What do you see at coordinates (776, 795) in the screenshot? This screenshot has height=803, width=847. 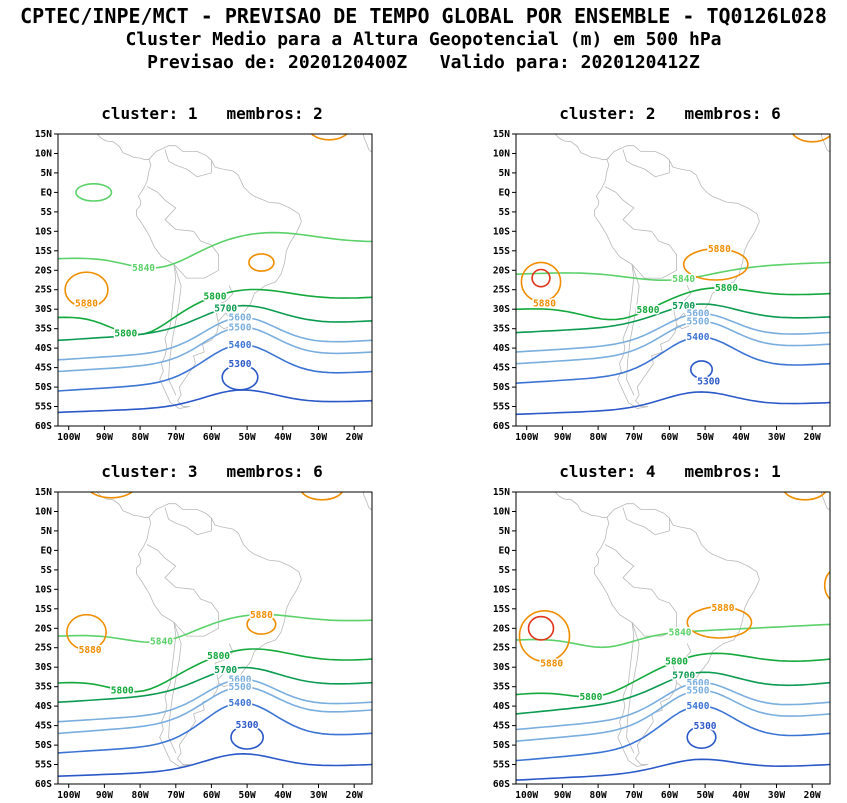 I see `lon-tick-label: 30W` at bounding box center [776, 795].